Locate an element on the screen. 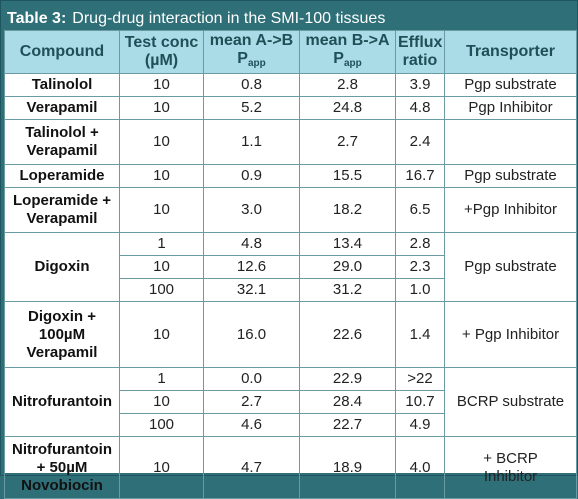 This screenshot has width=578, height=499. compound-cell: Talinolol is located at coordinates (62, 85).